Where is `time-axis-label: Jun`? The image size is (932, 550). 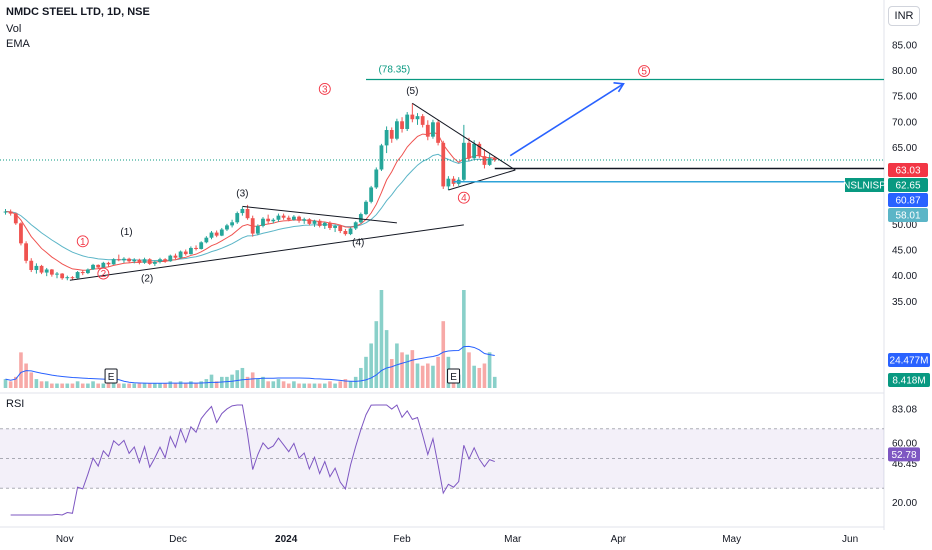
time-axis-label: Jun is located at coordinates (850, 539).